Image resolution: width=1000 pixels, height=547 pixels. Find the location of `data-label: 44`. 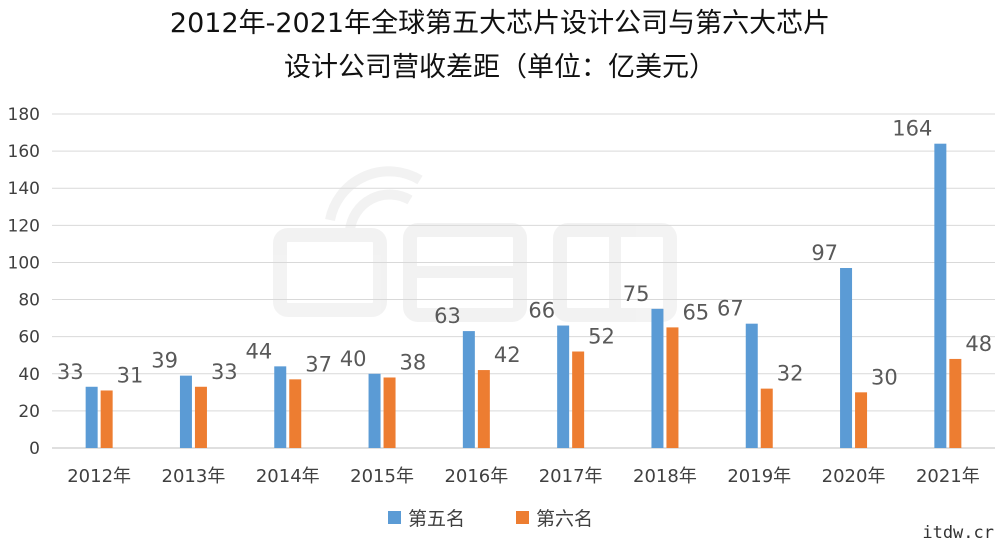

data-label: 44 is located at coordinates (259, 351).